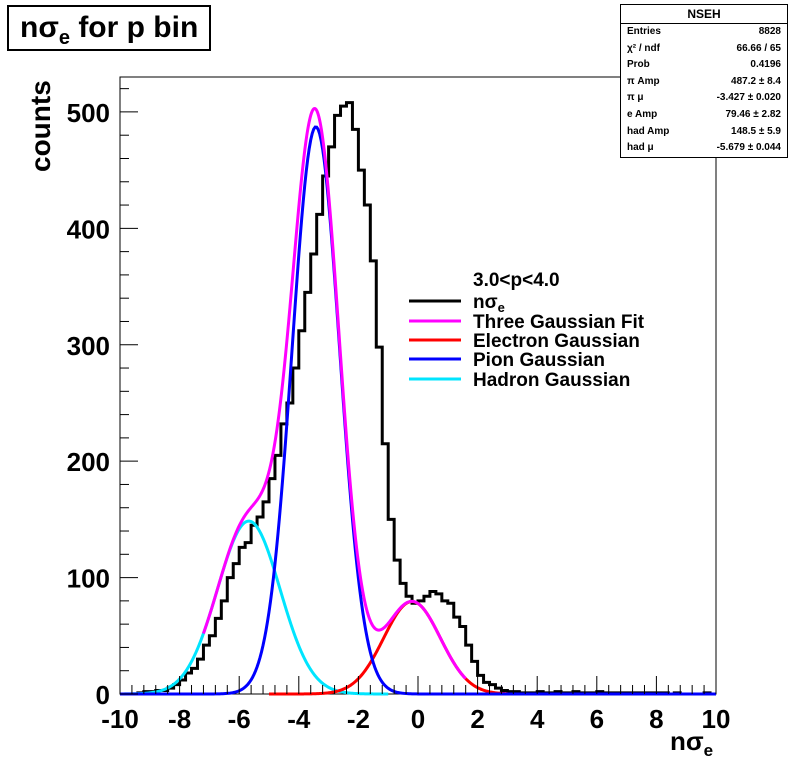  Describe the element at coordinates (691, 743) in the screenshot. I see `x-axis-label: nσe` at that location.